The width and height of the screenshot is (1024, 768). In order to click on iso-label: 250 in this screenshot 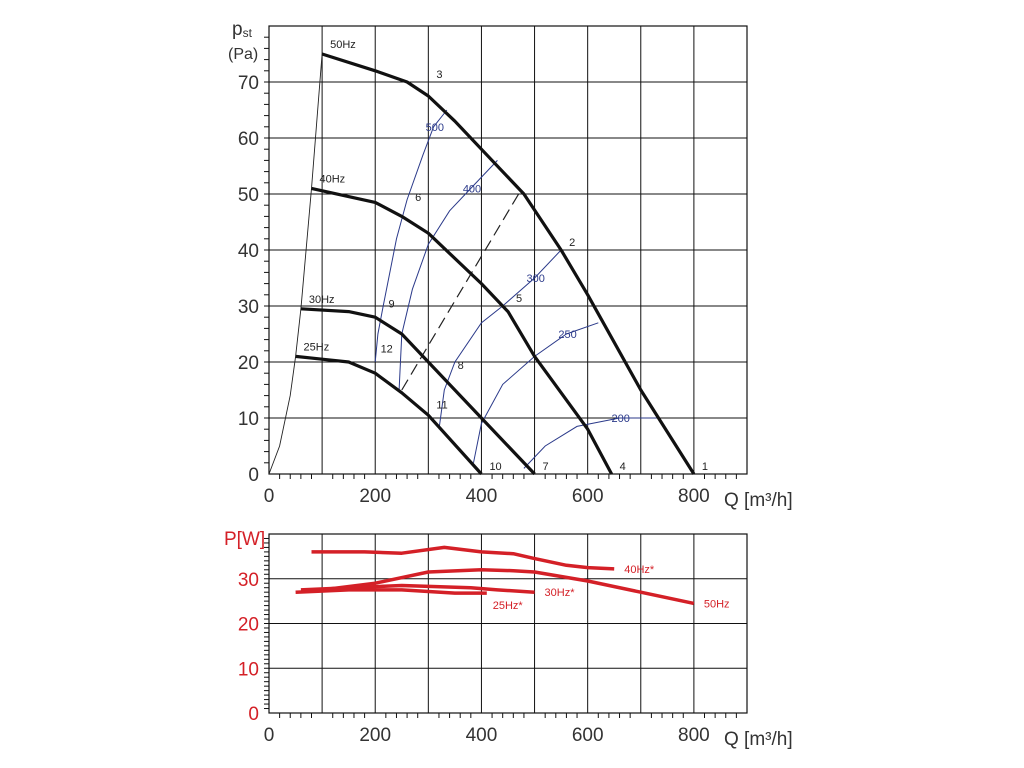, I will do `click(567, 335)`.